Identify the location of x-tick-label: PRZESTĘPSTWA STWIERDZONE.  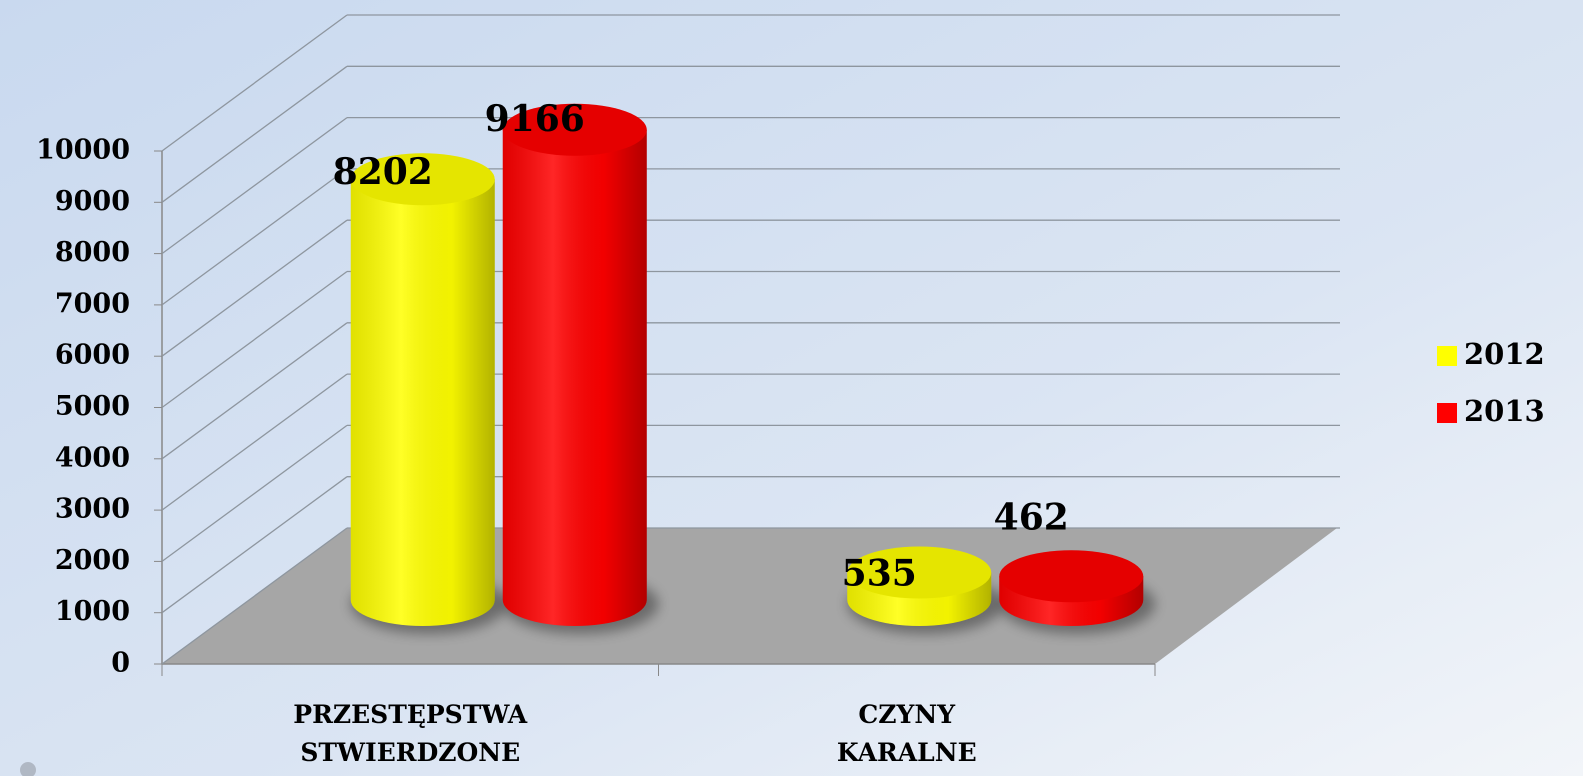
(410, 733).